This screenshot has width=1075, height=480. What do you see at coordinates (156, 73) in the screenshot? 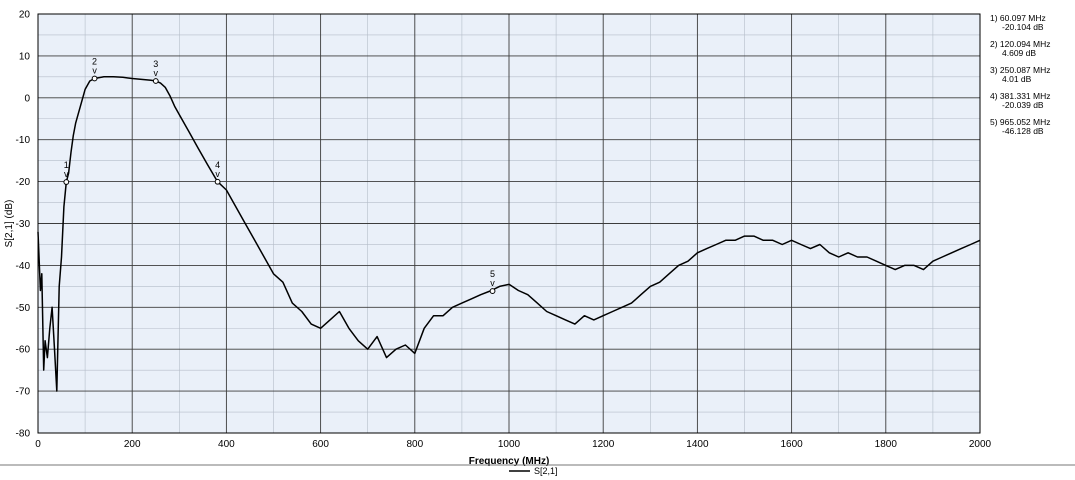
I see `marker-glyph-3: v` at bounding box center [156, 73].